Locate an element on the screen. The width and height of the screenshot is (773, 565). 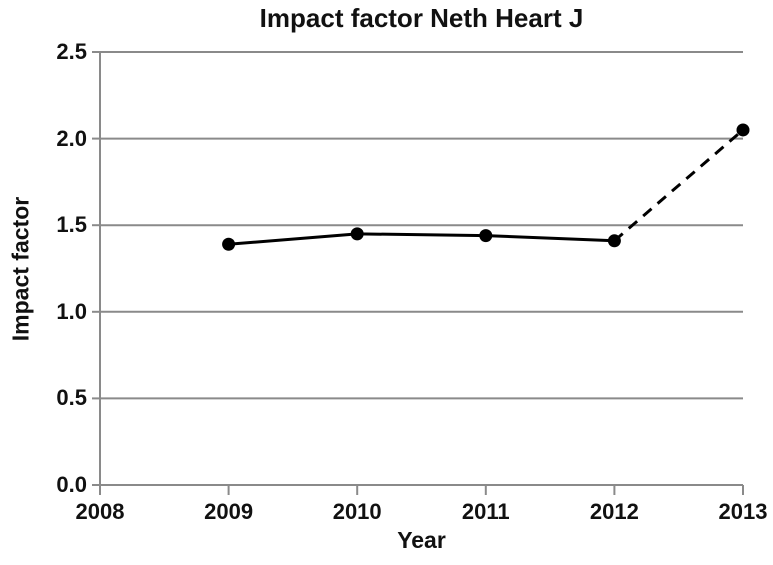
data-point-2009 is located at coordinates (229, 244).